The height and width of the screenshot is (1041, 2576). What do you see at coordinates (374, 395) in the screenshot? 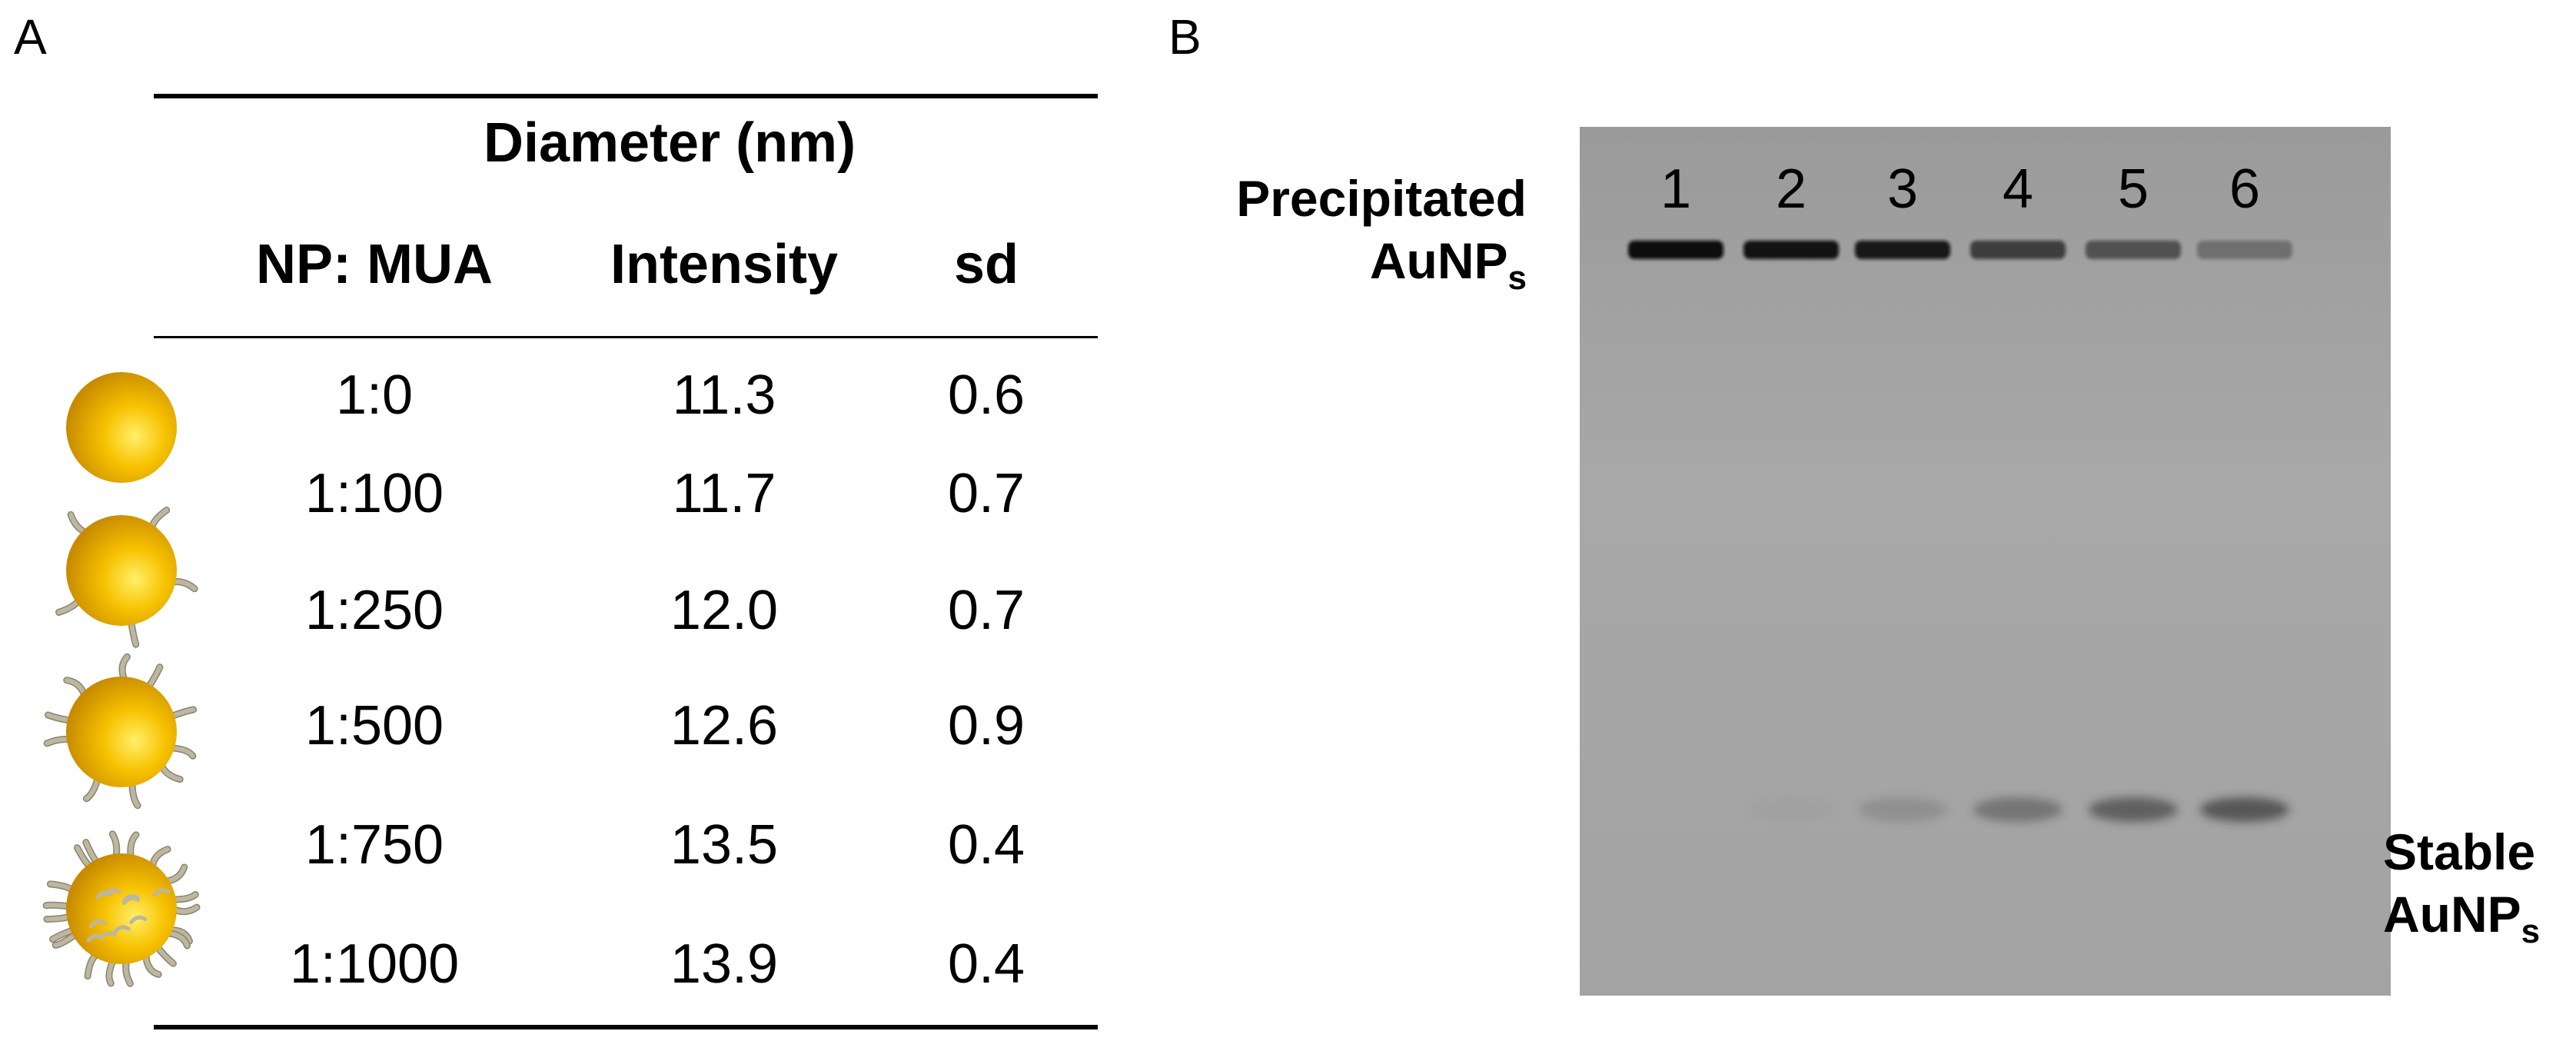
I see `table-cell-ratio: 1:0` at bounding box center [374, 395].